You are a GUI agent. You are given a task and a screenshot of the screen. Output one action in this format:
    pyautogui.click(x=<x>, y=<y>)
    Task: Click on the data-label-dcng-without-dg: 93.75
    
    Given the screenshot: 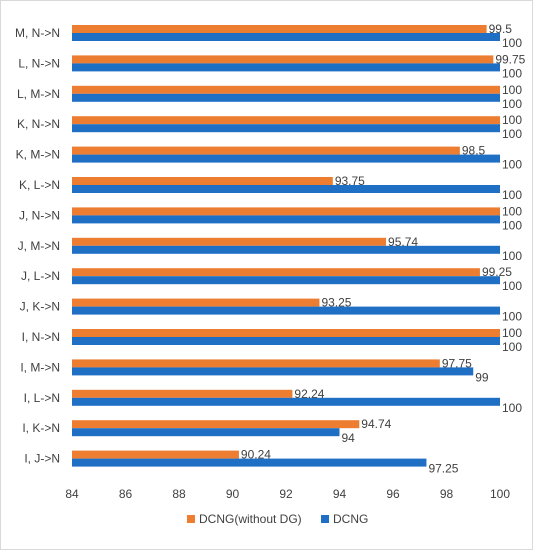 What is the action you would take?
    pyautogui.click(x=350, y=181)
    